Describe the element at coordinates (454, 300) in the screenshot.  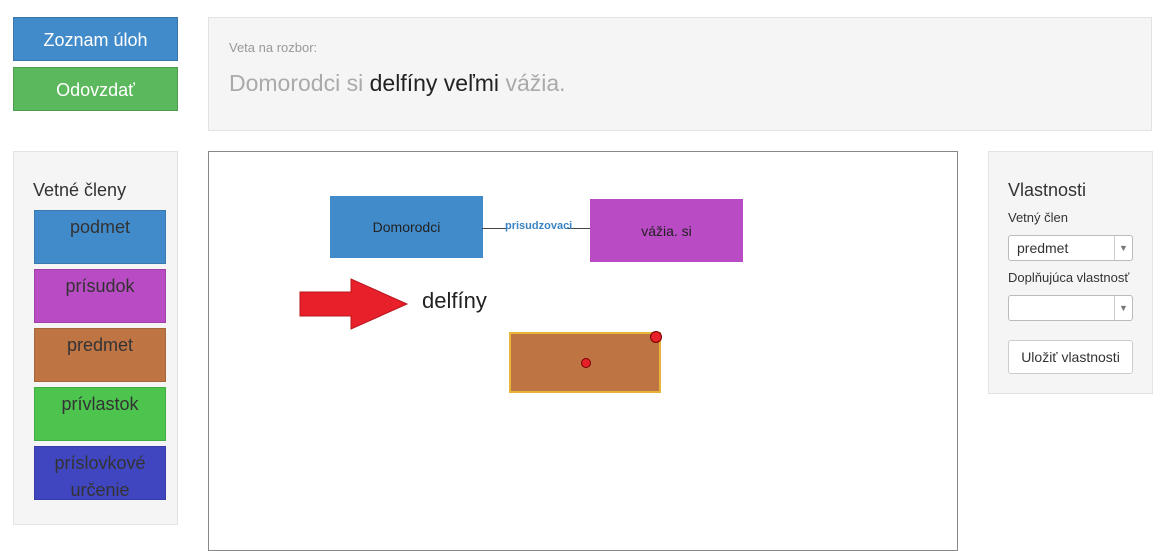
I see `current-word: delfíny` at that location.